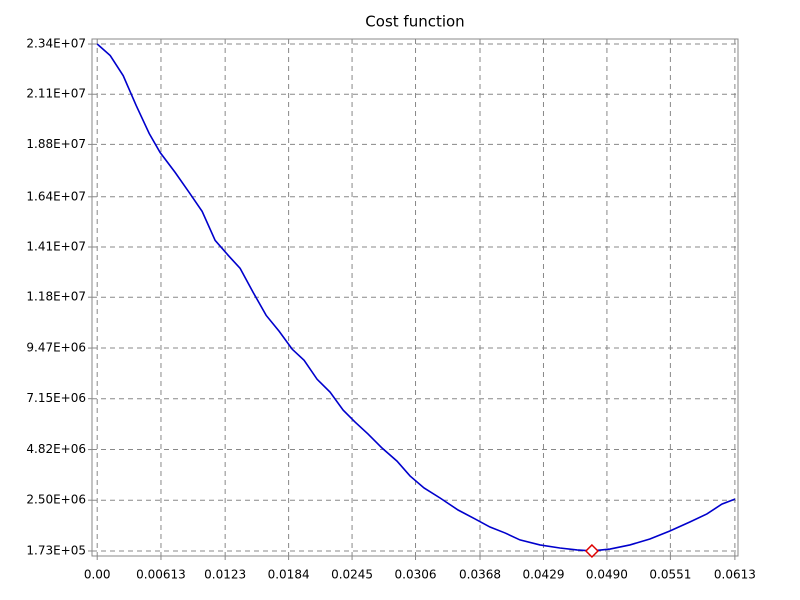 The height and width of the screenshot is (600, 800). I want to click on x-tick-label: 0.0123, so click(225, 575).